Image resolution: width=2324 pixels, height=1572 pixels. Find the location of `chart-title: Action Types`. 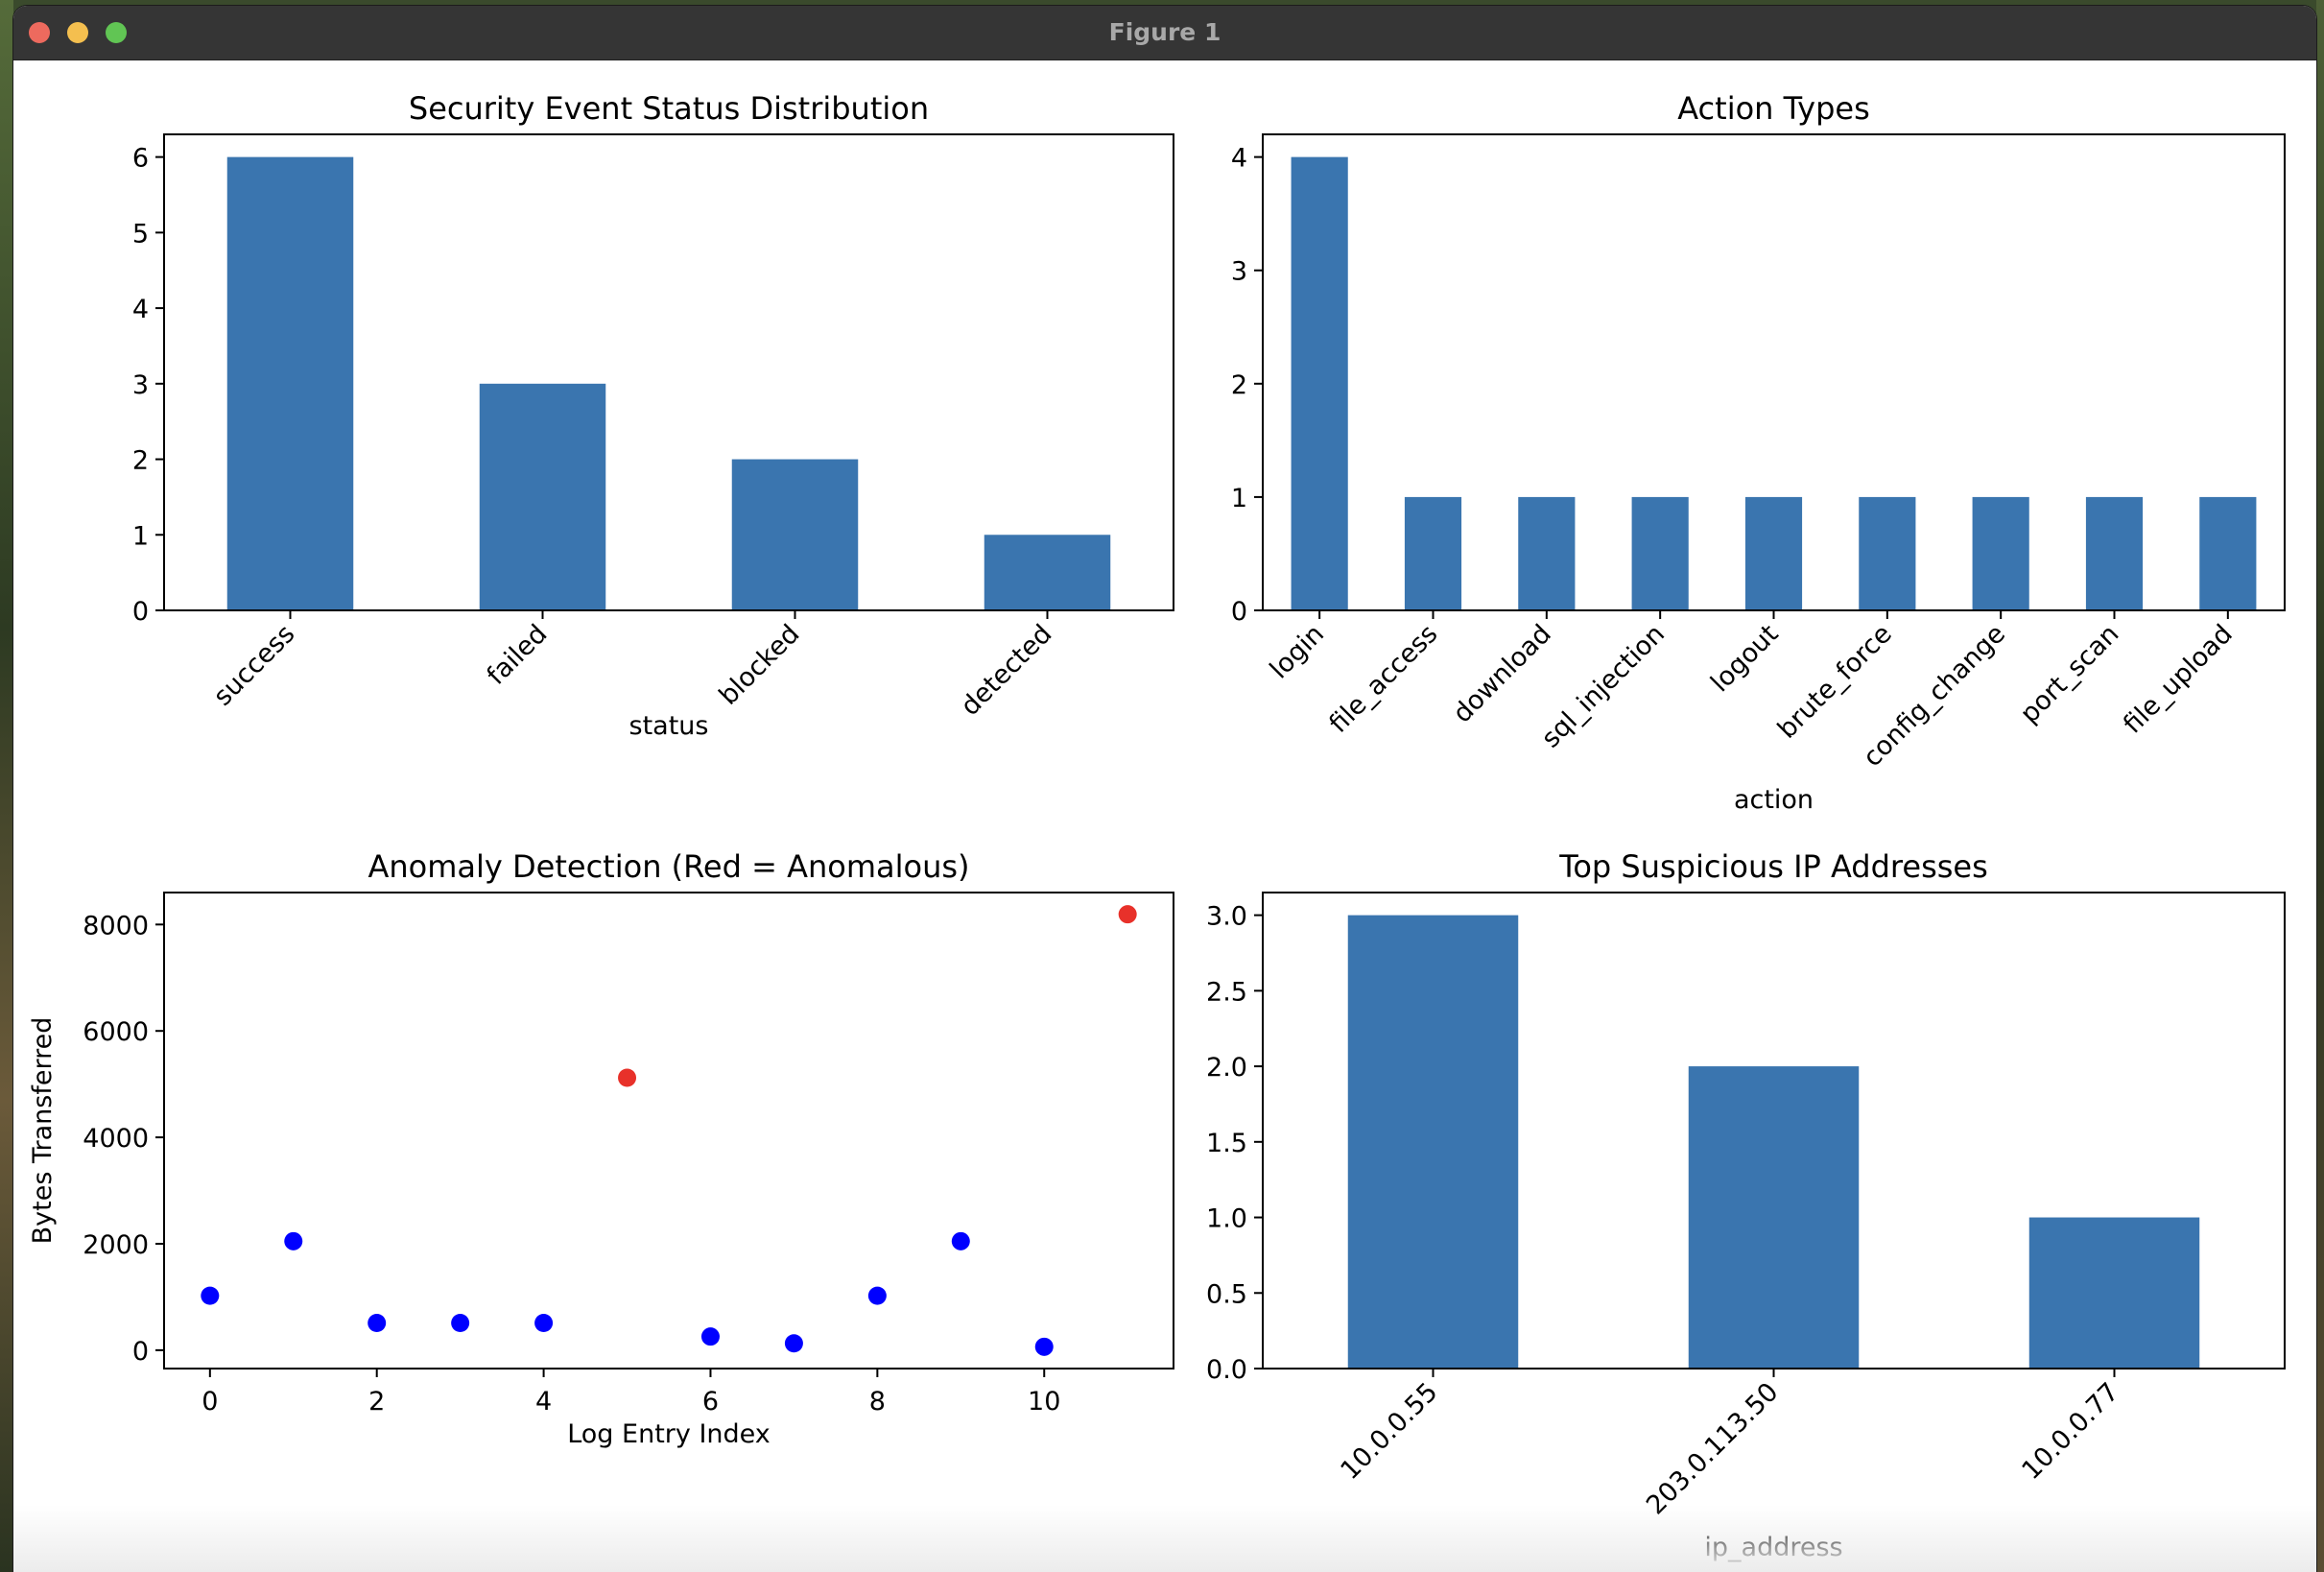

chart-title: Action Types is located at coordinates (1774, 108).